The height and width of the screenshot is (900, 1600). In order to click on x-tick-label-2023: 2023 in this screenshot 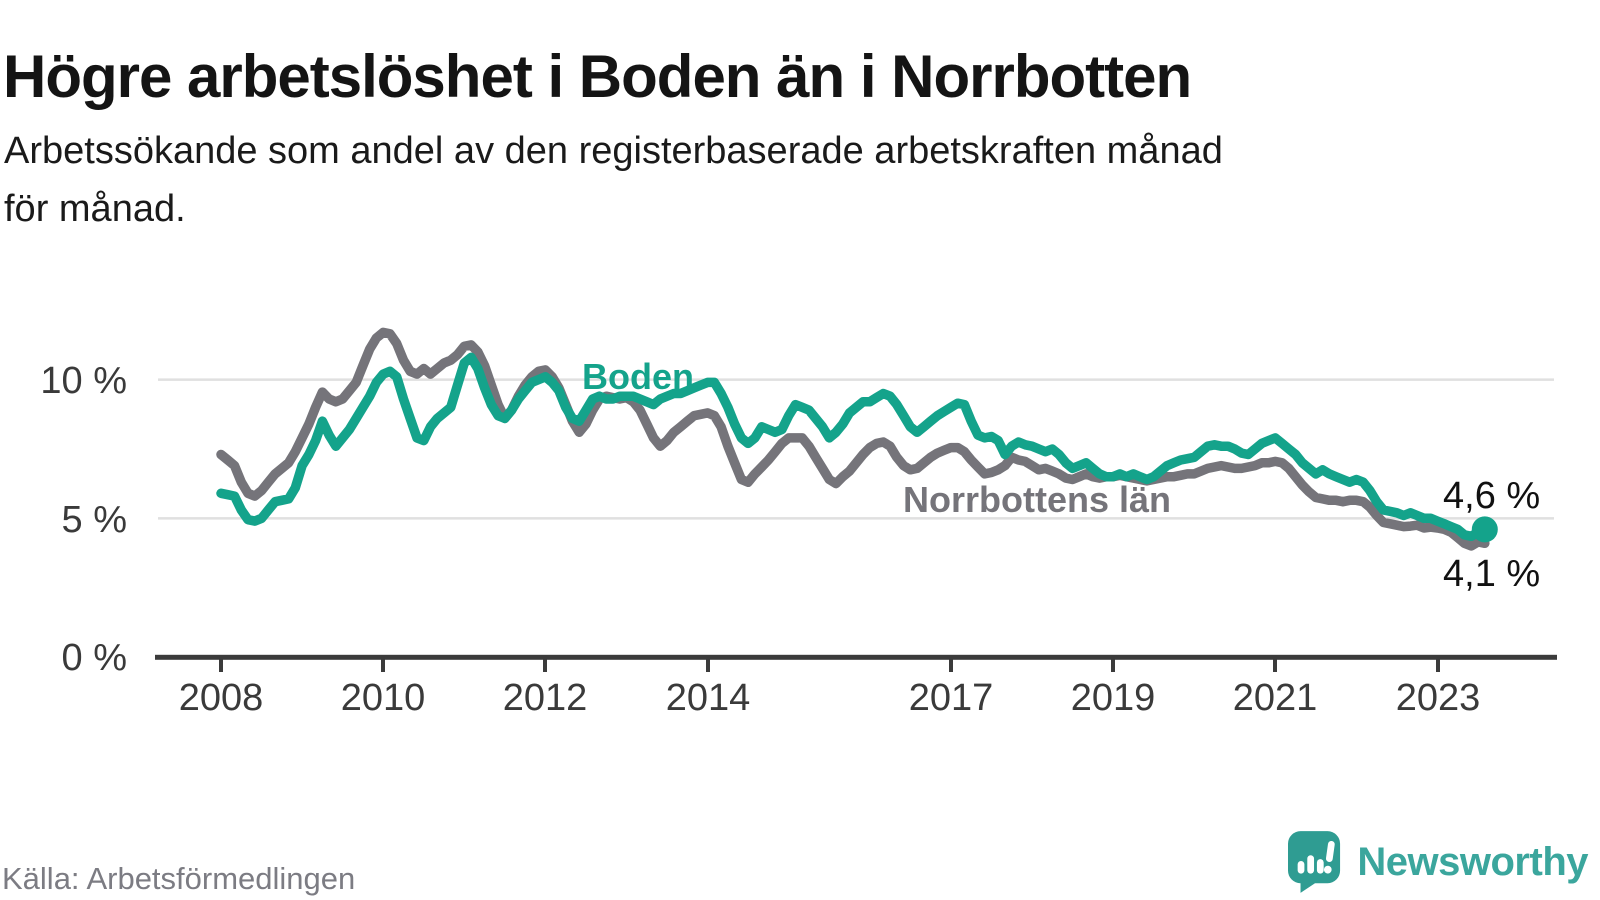, I will do `click(1438, 698)`.